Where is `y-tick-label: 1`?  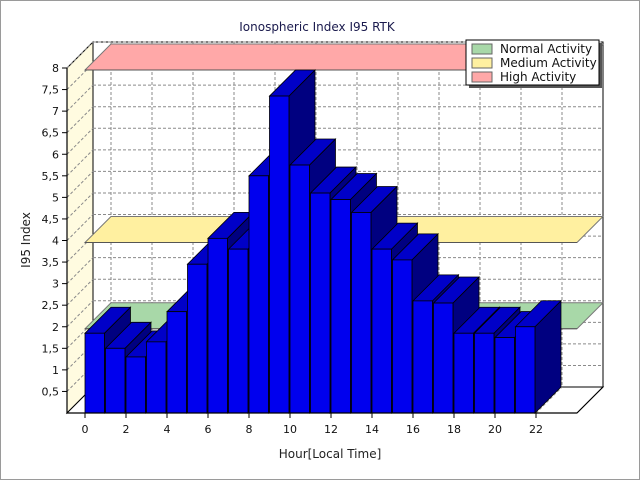
y-tick-label: 1 is located at coordinates (55, 370).